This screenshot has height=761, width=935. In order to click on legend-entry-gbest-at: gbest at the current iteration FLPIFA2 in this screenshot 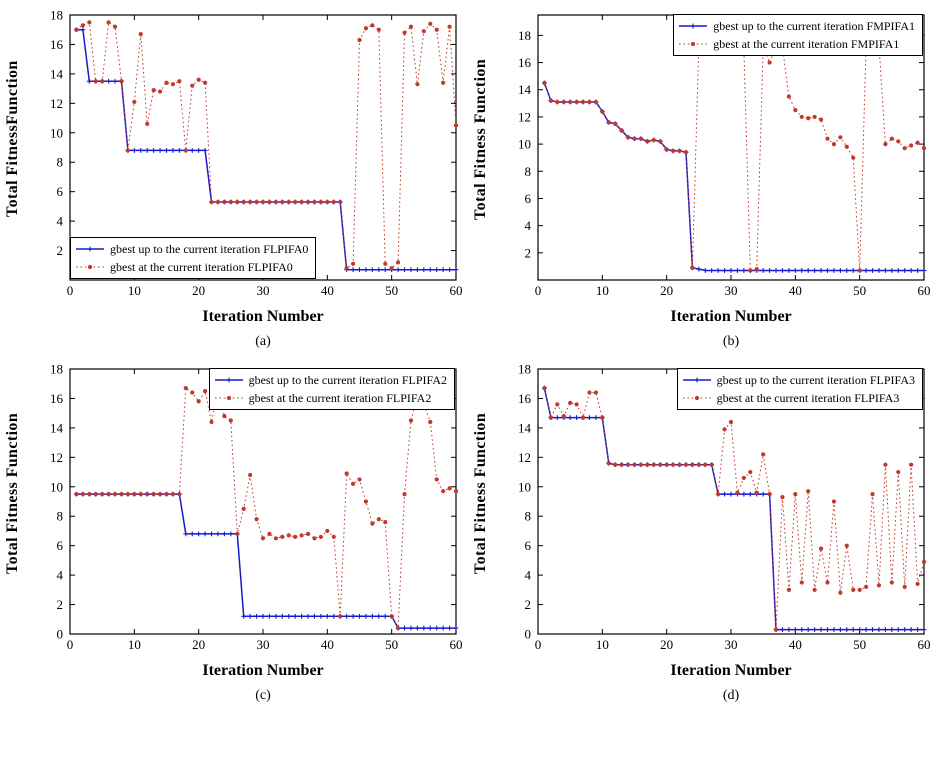, I will do `click(330, 398)`.